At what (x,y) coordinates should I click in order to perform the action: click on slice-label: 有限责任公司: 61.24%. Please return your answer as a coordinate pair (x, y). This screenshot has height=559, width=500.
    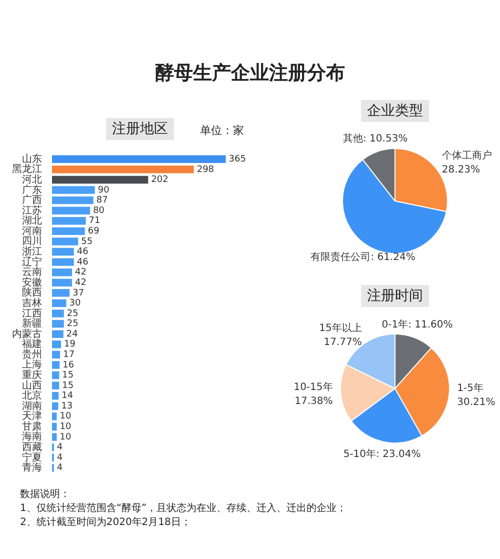
    Looking at the image, I should click on (363, 256).